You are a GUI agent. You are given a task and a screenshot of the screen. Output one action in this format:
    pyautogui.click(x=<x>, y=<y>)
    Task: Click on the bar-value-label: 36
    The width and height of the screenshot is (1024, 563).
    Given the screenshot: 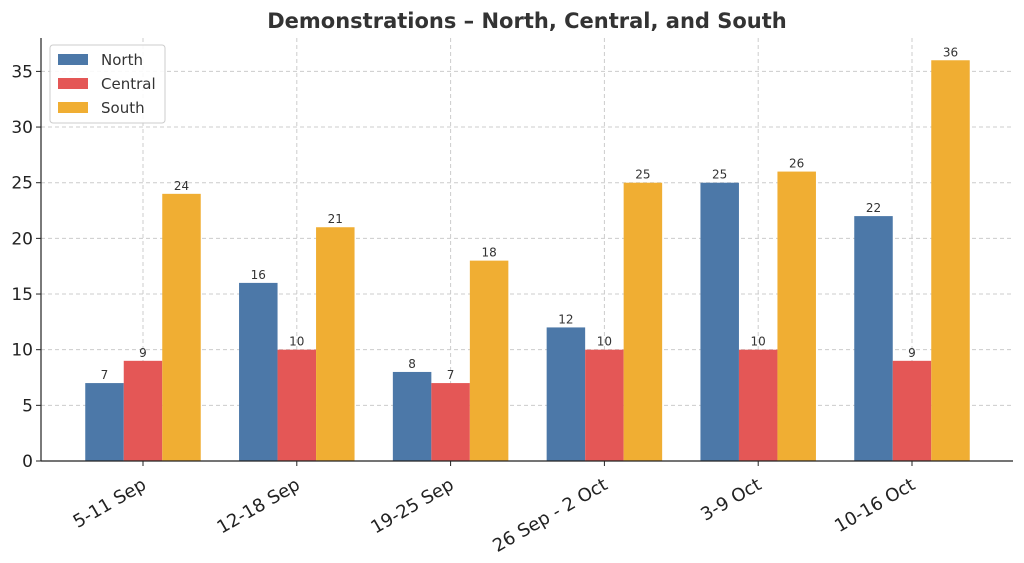 What is the action you would take?
    pyautogui.click(x=950, y=52)
    